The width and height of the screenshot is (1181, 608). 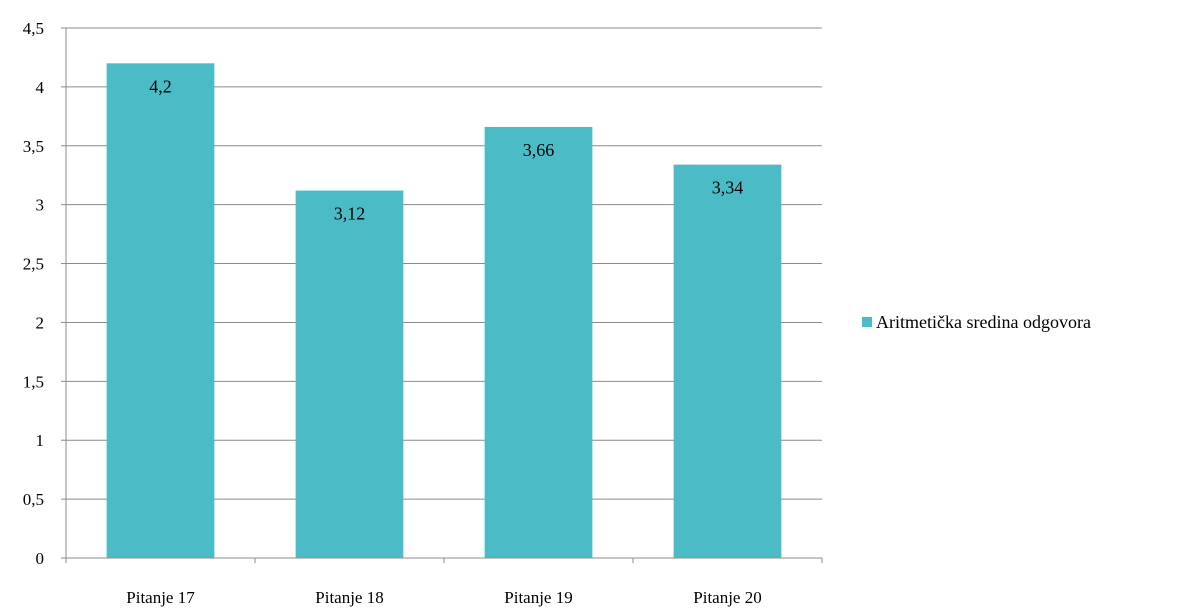 What do you see at coordinates (33, 28) in the screenshot?
I see `y-tick-label: 4,5` at bounding box center [33, 28].